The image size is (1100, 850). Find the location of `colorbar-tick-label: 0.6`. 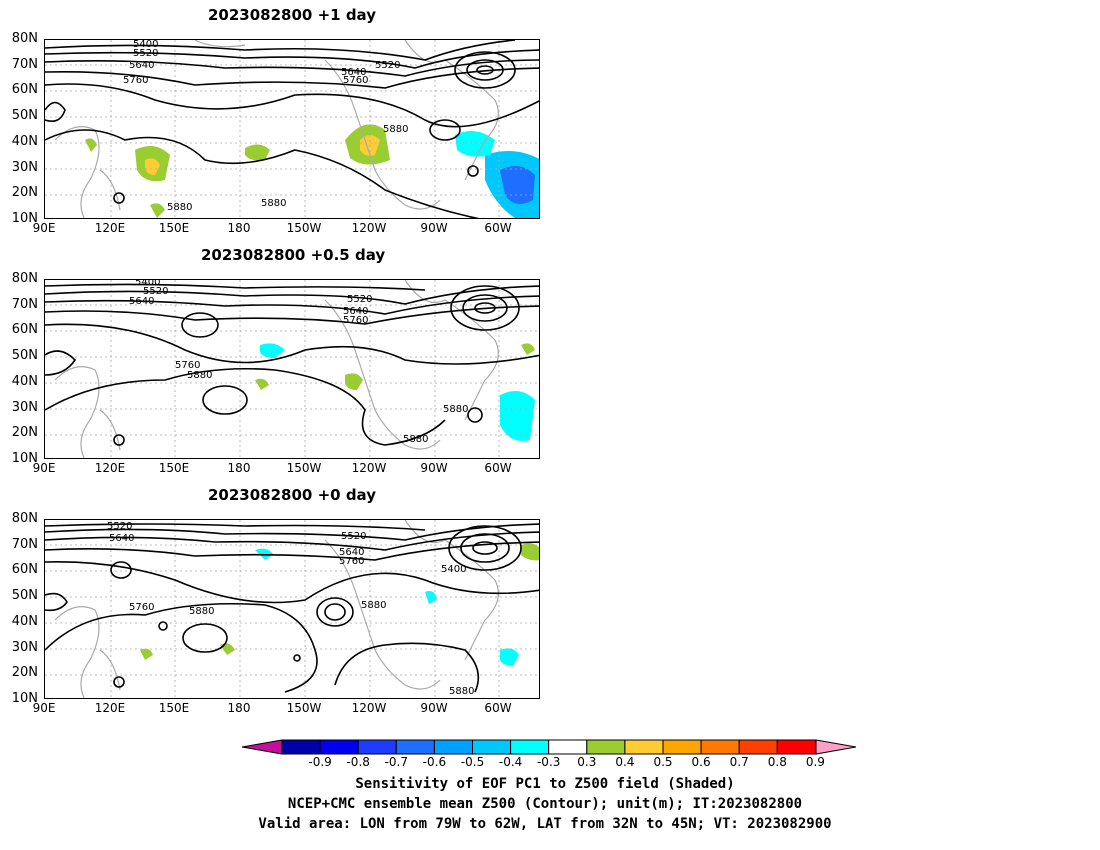

colorbar-tick-label: 0.6 is located at coordinates (701, 762).